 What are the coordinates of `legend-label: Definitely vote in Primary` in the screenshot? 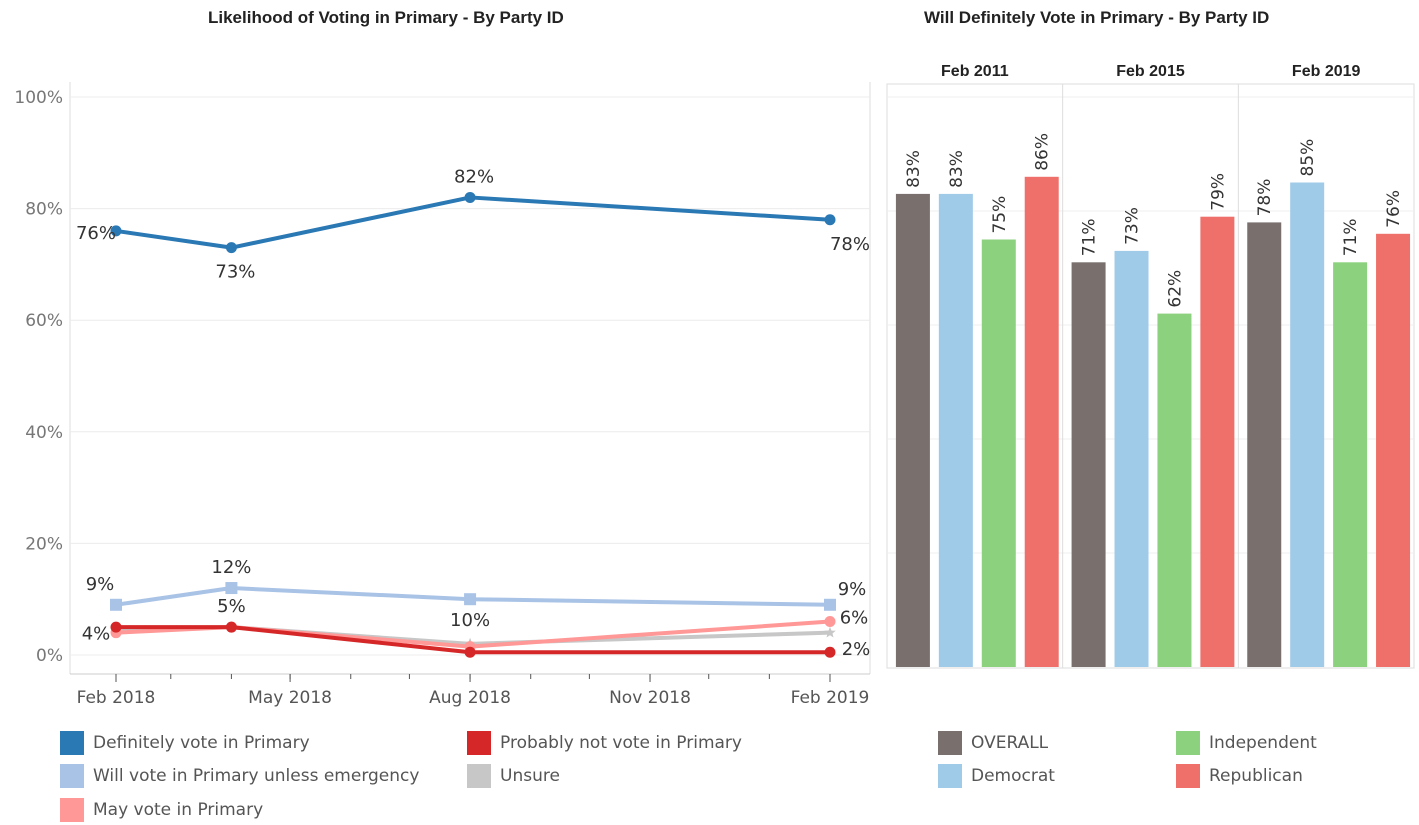 It's located at (201, 743).